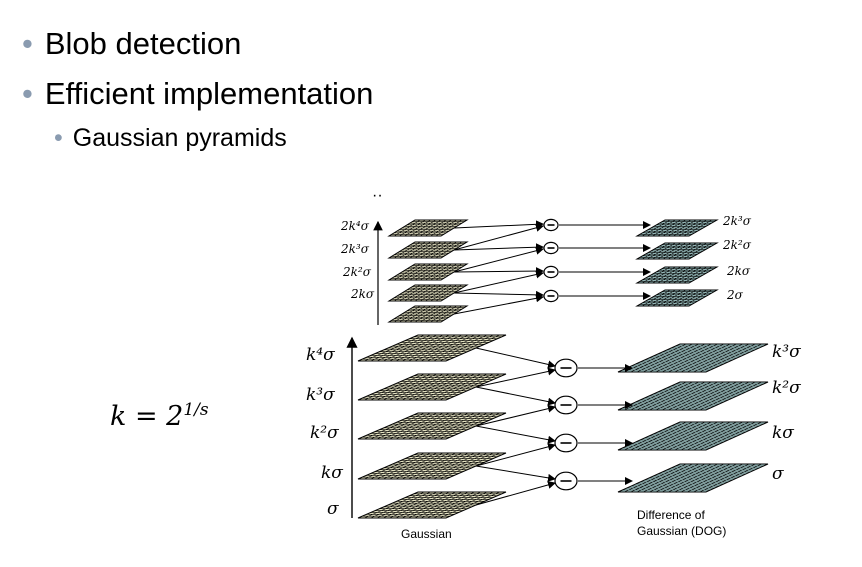 This screenshot has width=862, height=567. What do you see at coordinates (738, 271) in the screenshot?
I see `upper-dog-label: 2kσ` at bounding box center [738, 271].